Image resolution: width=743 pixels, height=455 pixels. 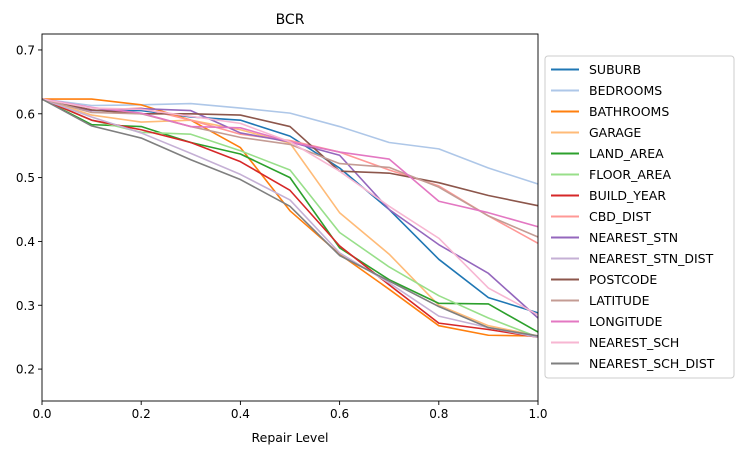 What do you see at coordinates (620, 216) in the screenshot?
I see `legend-label: CBD_DIST` at bounding box center [620, 216].